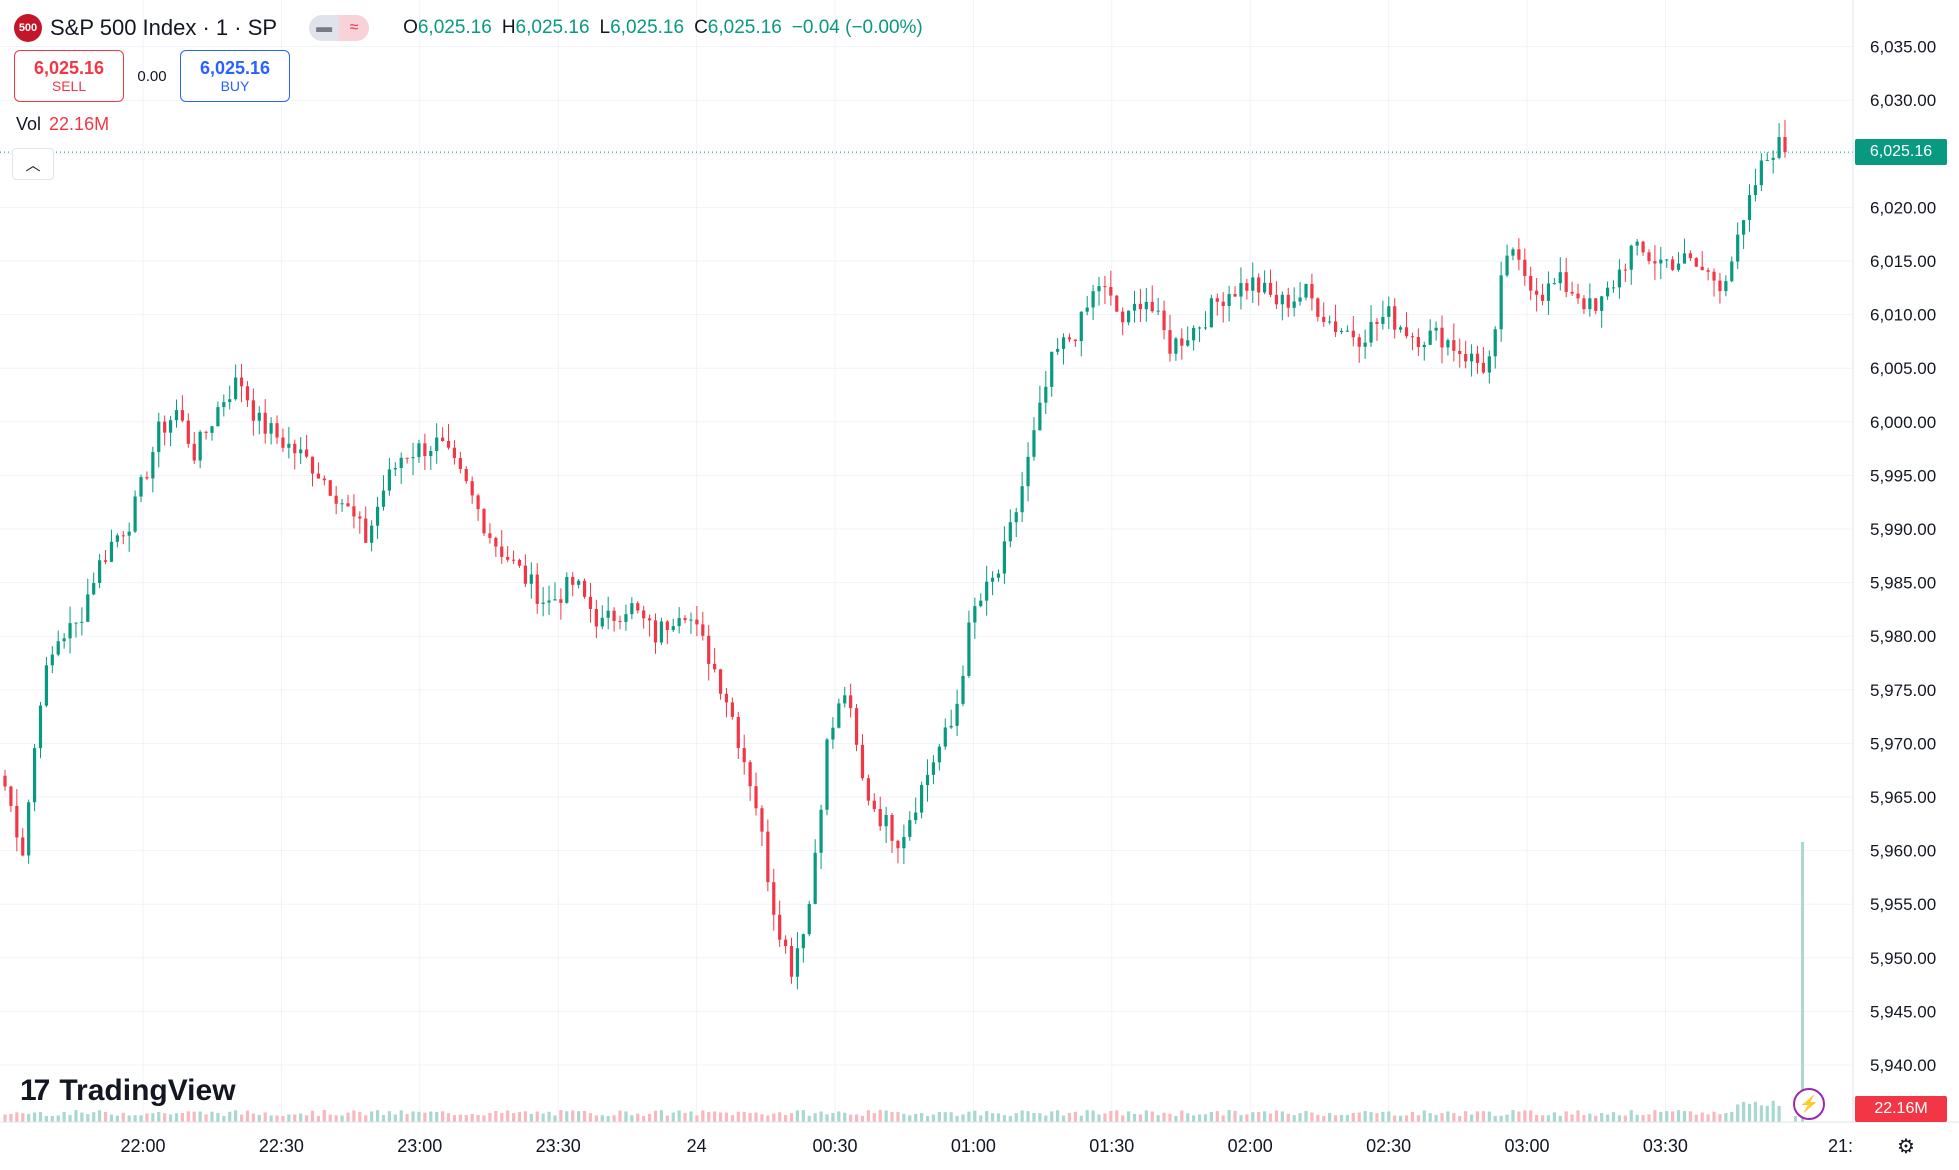 Image resolution: width=1959 pixels, height=1170 pixels. Describe the element at coordinates (28, 28) in the screenshot. I see `symbol-logo-icon: 500` at that location.